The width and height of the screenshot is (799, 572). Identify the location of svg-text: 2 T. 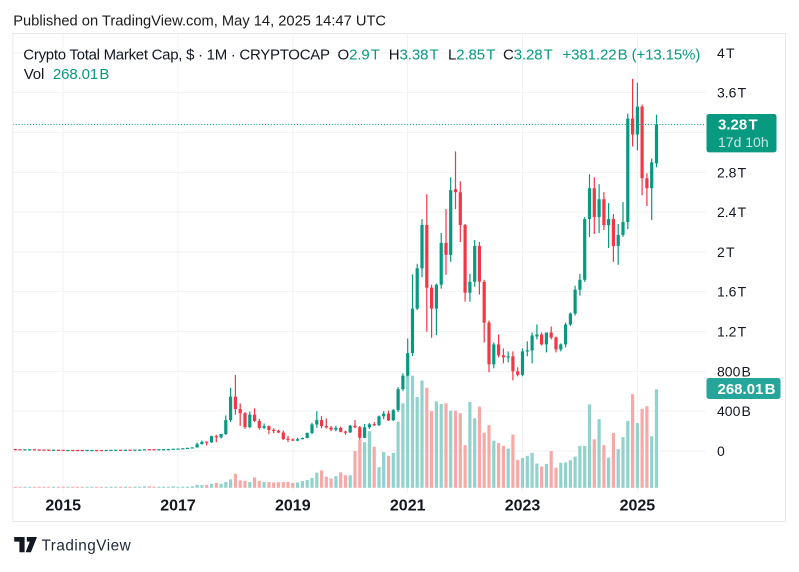
(726, 252).